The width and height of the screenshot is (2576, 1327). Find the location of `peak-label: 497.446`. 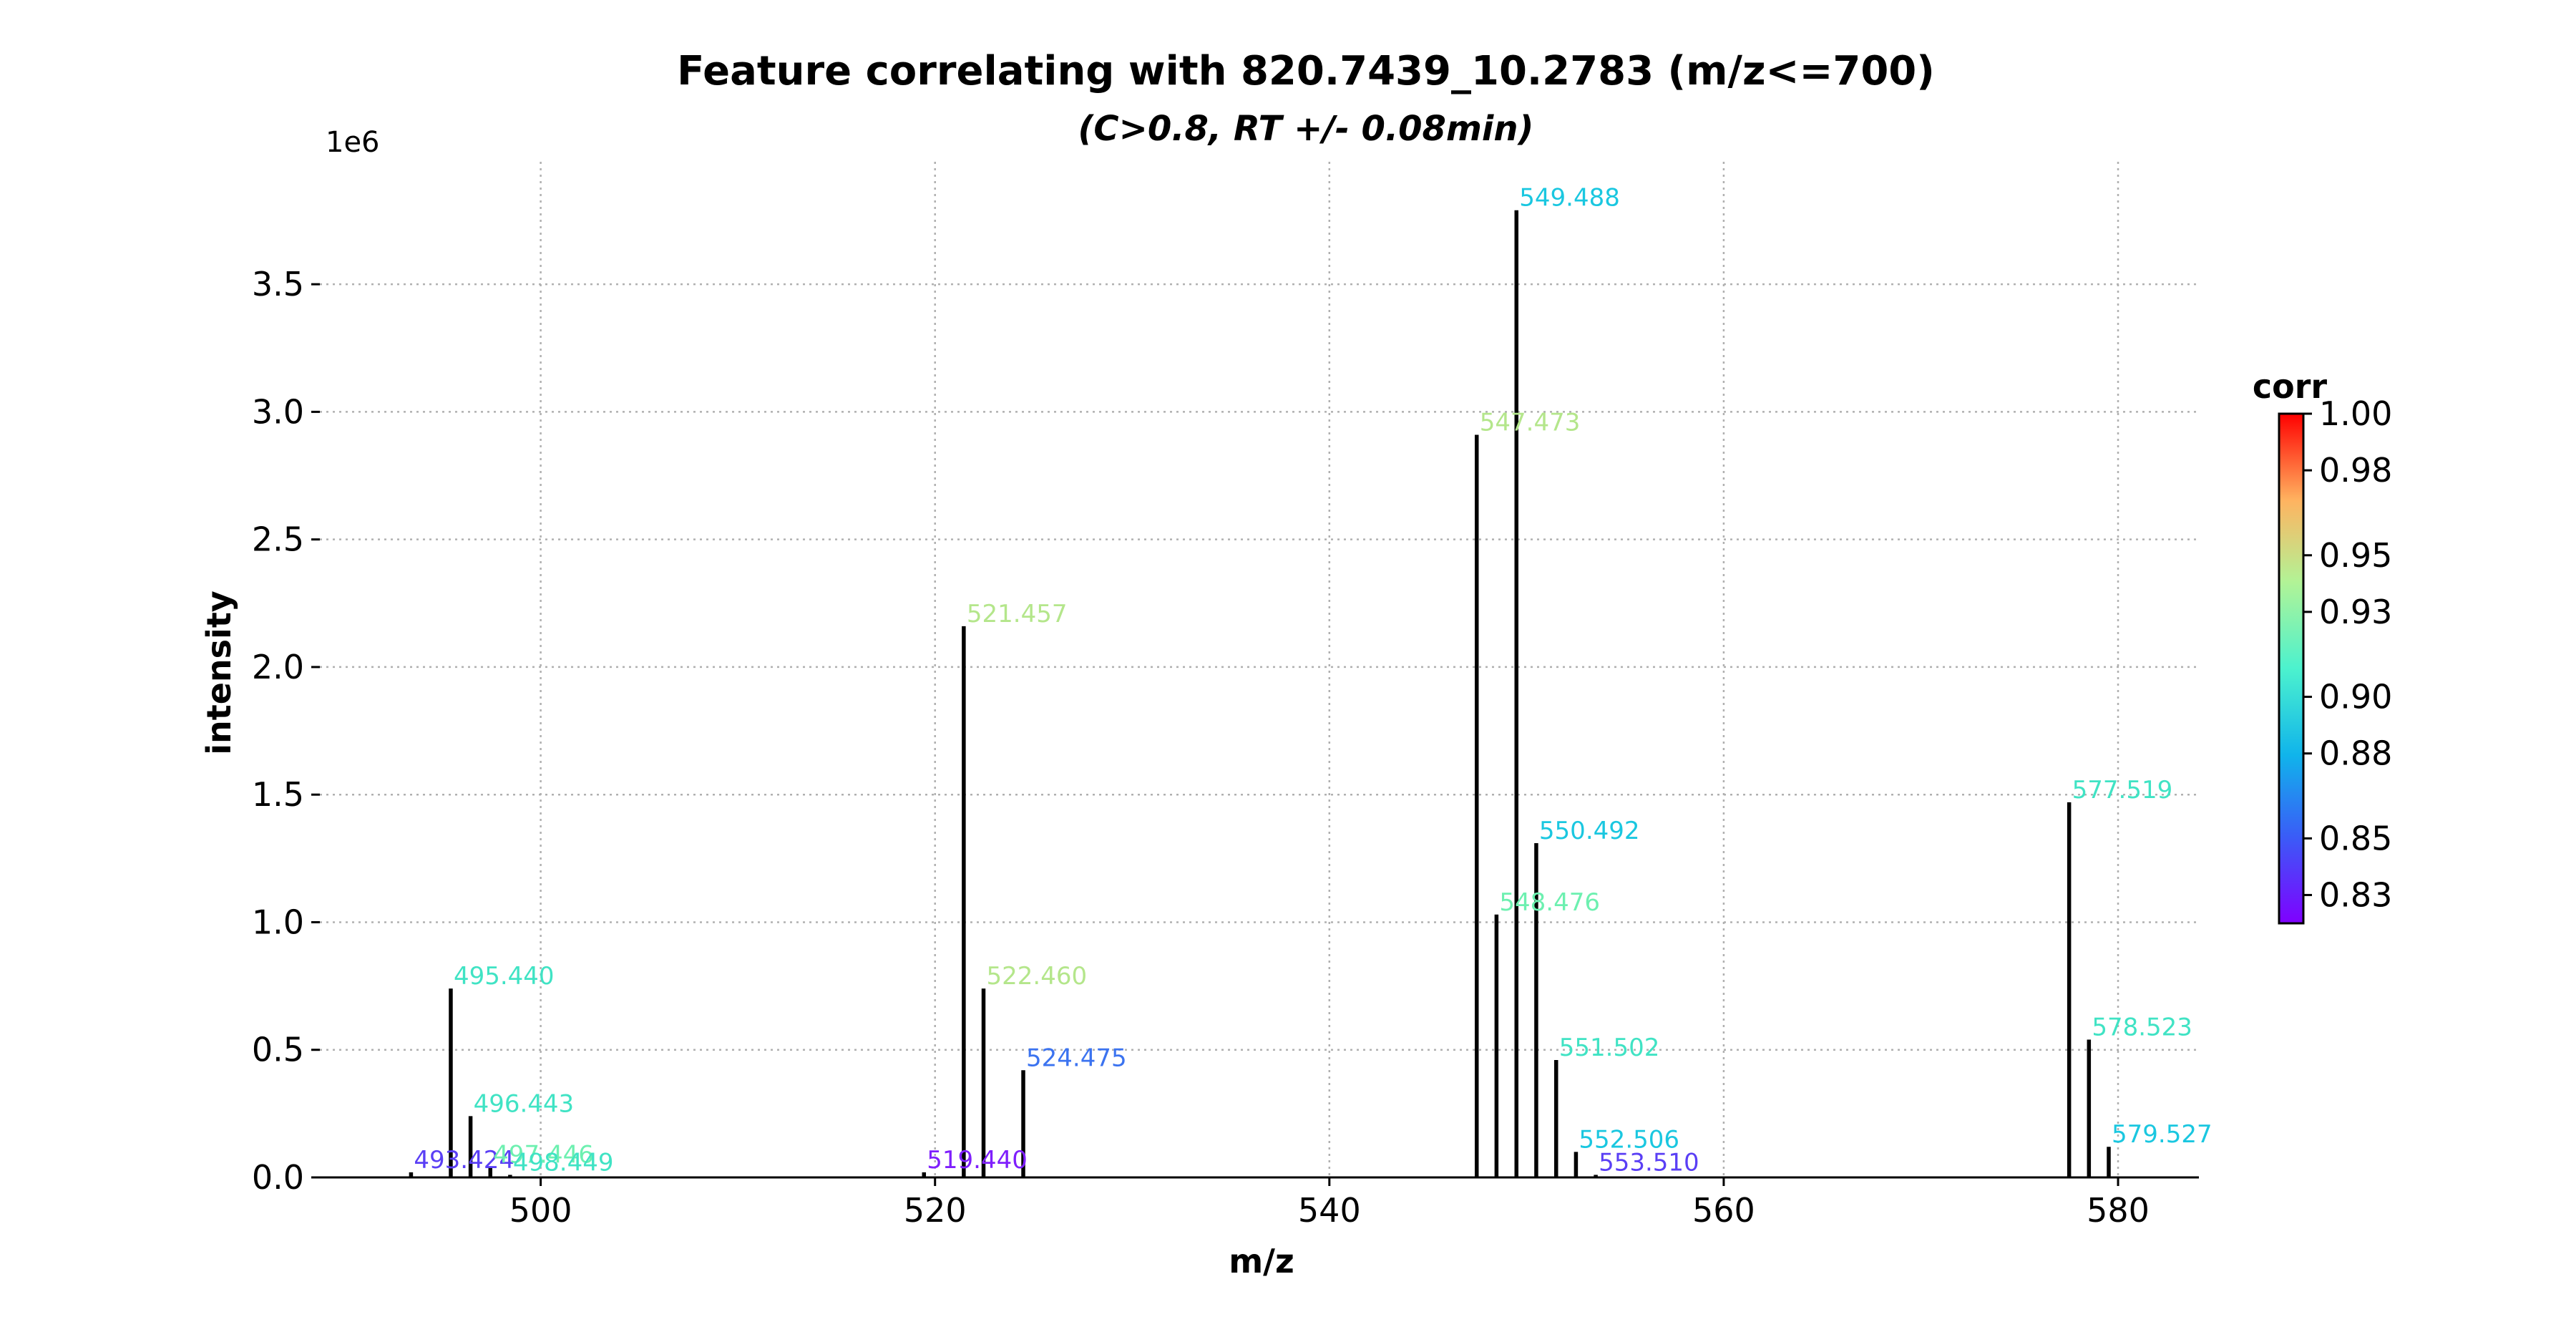

peak-label: 497.446 is located at coordinates (543, 1155).